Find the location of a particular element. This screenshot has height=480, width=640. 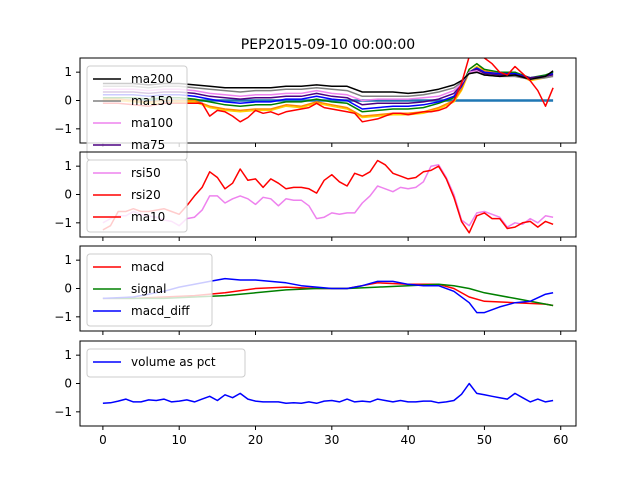

legend-label: macd is located at coordinates (147, 267).